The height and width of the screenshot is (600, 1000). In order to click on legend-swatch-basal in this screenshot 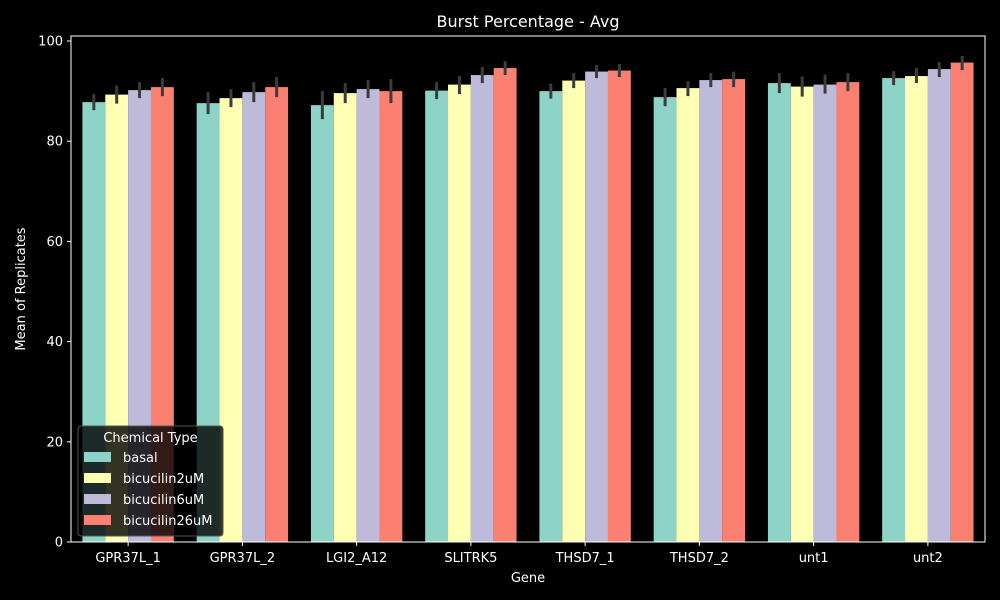, I will do `click(97, 457)`.